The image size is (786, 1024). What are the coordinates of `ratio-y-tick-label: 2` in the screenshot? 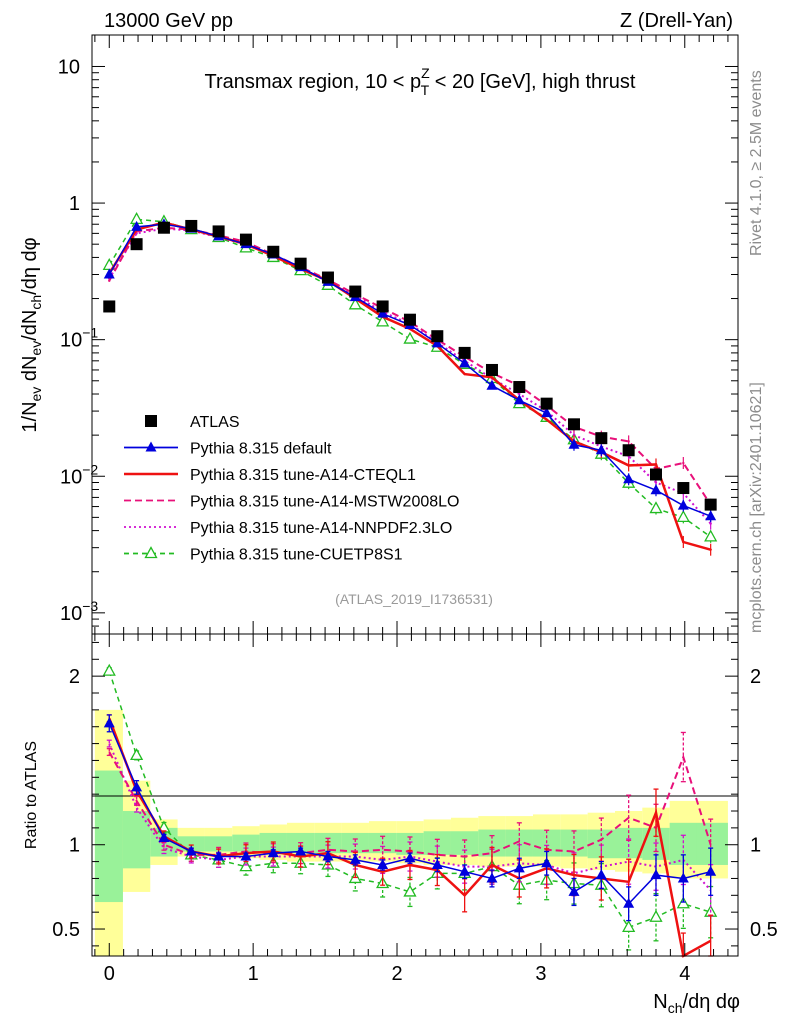 It's located at (74, 677).